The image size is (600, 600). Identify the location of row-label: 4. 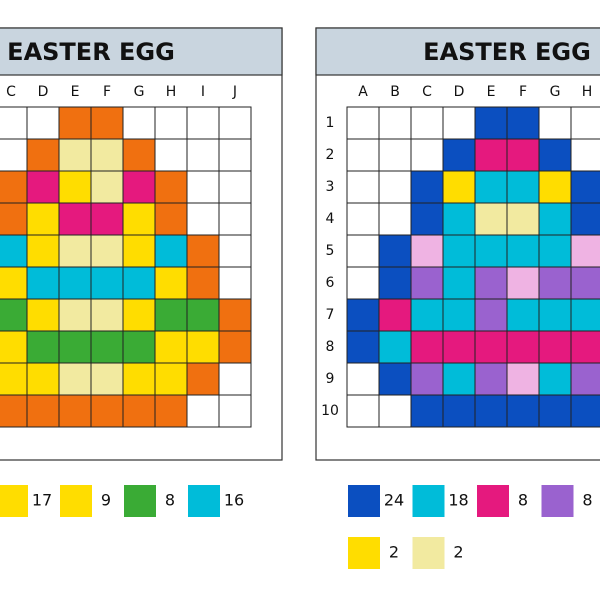
(330, 219).